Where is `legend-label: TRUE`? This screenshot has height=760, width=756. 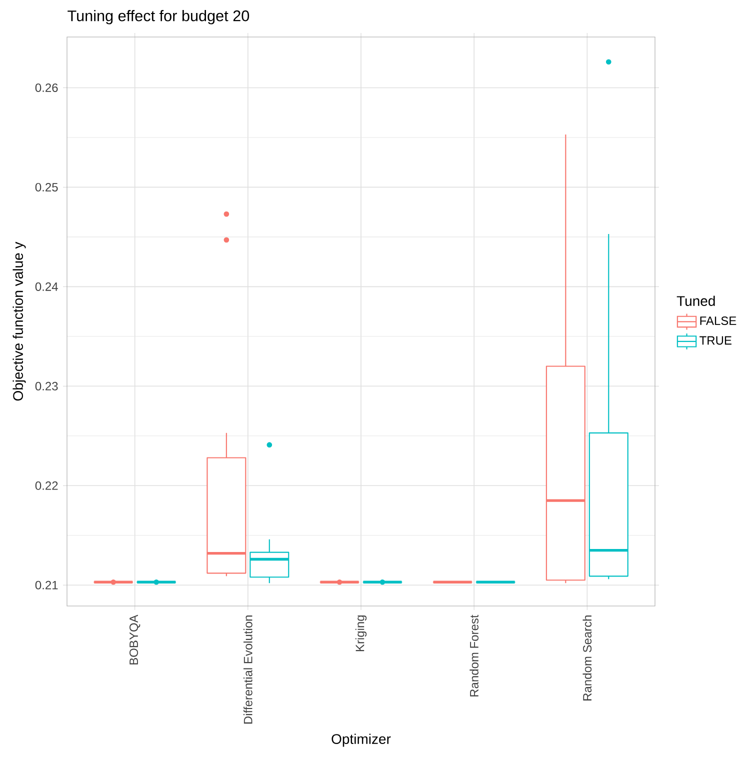 legend-label: TRUE is located at coordinates (716, 340).